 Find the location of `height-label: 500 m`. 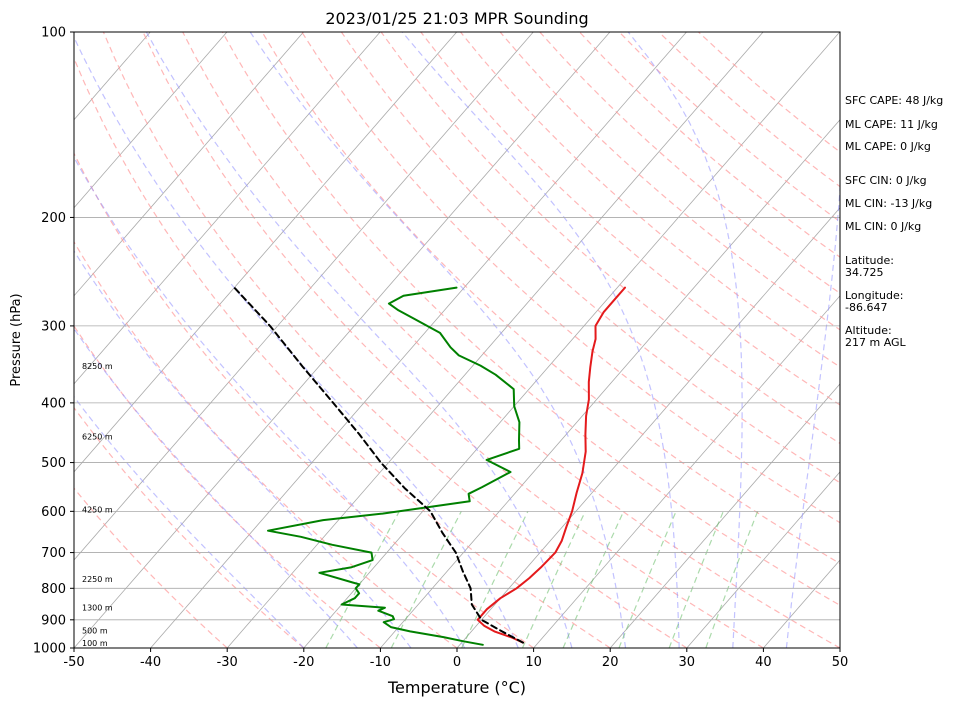

height-label: 500 m is located at coordinates (95, 630).